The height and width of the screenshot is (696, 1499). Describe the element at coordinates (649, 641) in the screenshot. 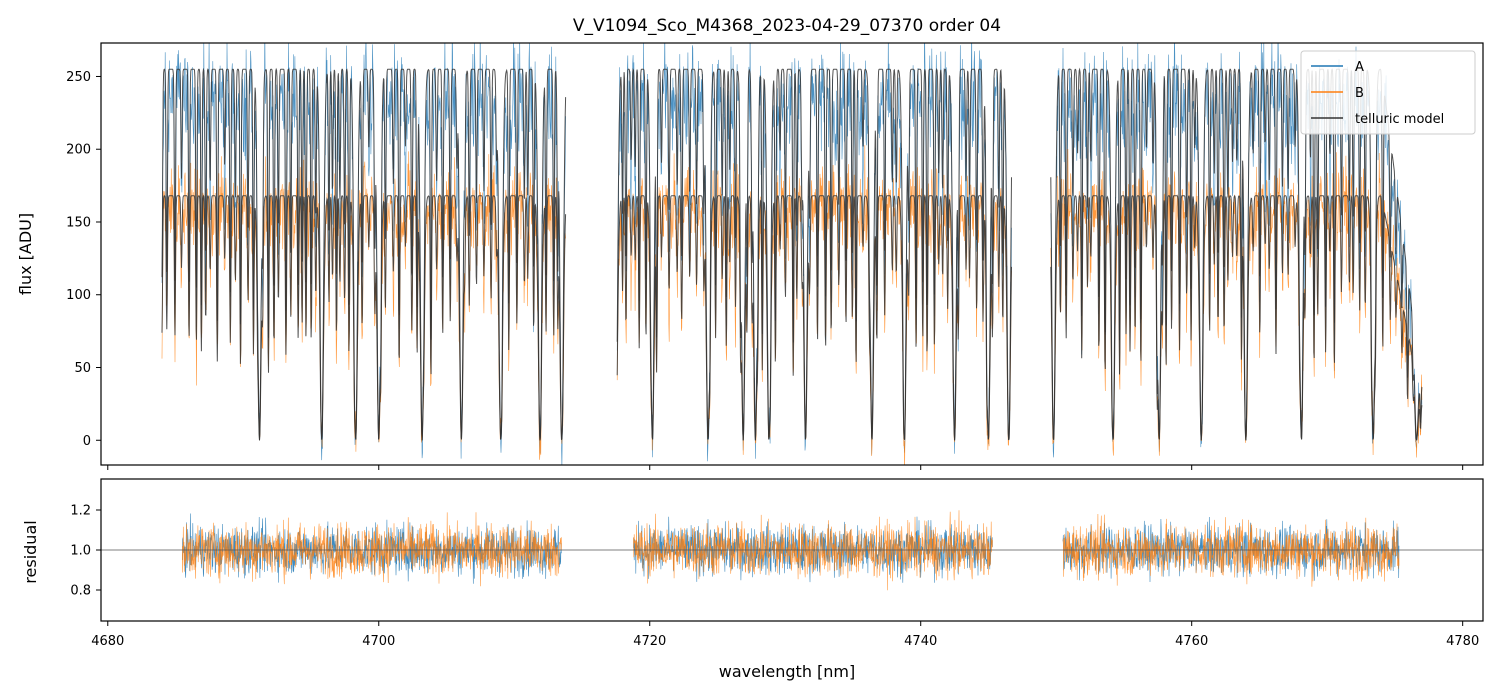

I see `residual-xtick-label: 4720` at that location.